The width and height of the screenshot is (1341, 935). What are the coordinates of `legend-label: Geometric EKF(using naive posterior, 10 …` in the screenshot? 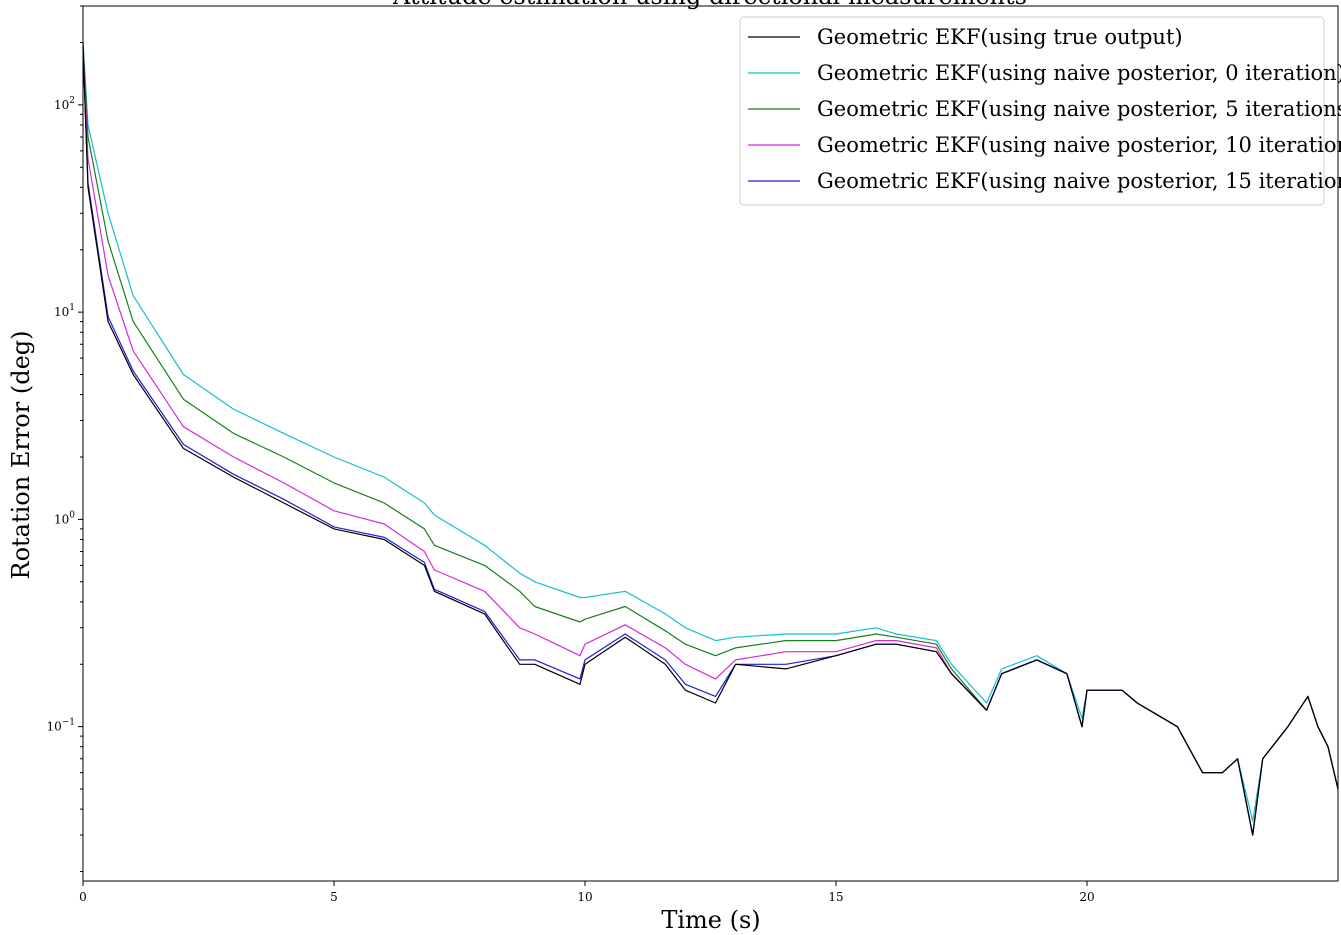 It's located at (1079, 145).